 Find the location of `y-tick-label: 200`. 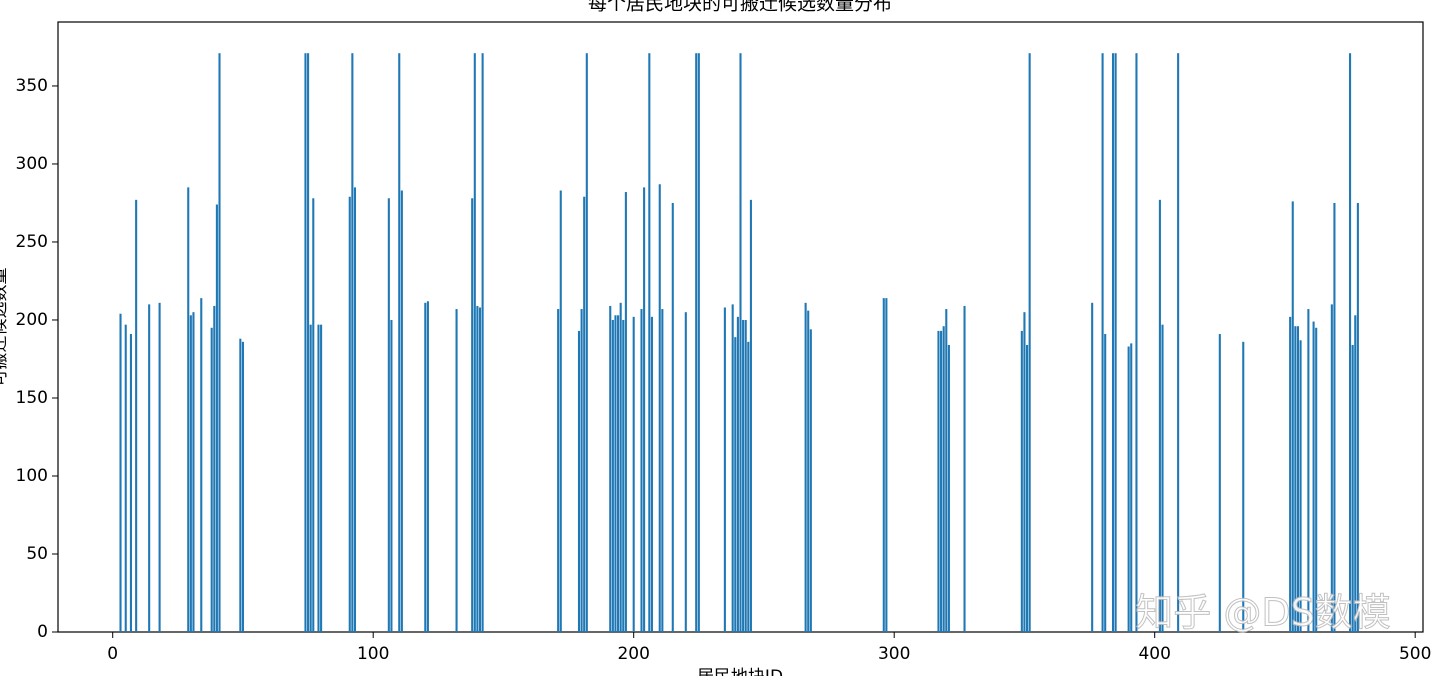

y-tick-label: 200 is located at coordinates (32, 320).